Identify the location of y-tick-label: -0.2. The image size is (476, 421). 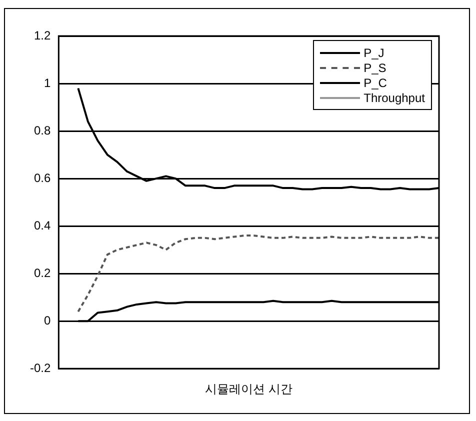
(40, 367).